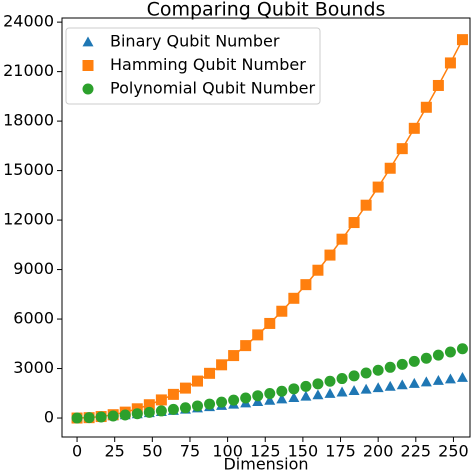 Image resolution: width=474 pixels, height=474 pixels. What do you see at coordinates (28, 120) in the screenshot?
I see `y-tick-label: 18000` at bounding box center [28, 120].